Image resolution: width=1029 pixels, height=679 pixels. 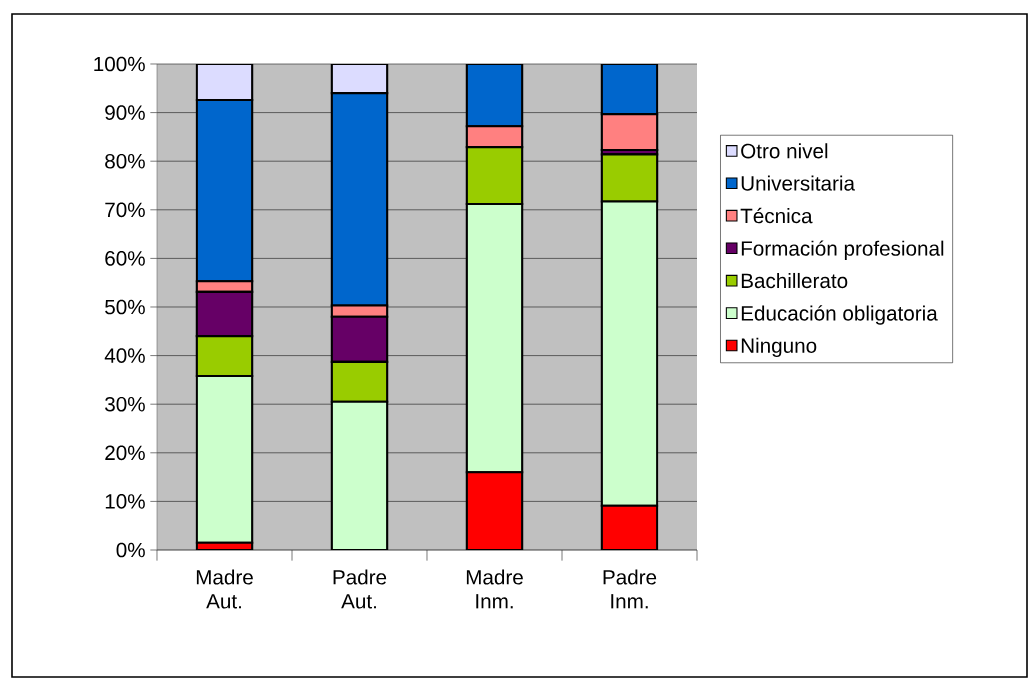 What do you see at coordinates (125, 307) in the screenshot?
I see `y-tick-label: 50%` at bounding box center [125, 307].